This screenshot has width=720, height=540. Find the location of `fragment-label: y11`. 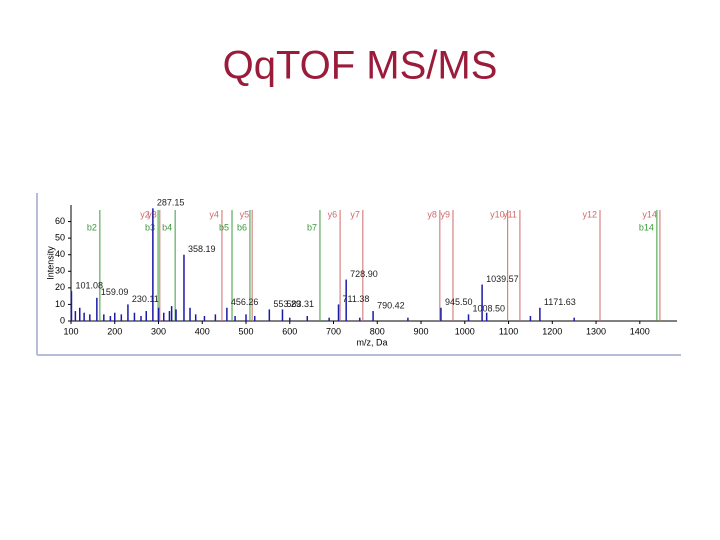

fragment-label: y11 is located at coordinates (510, 214).